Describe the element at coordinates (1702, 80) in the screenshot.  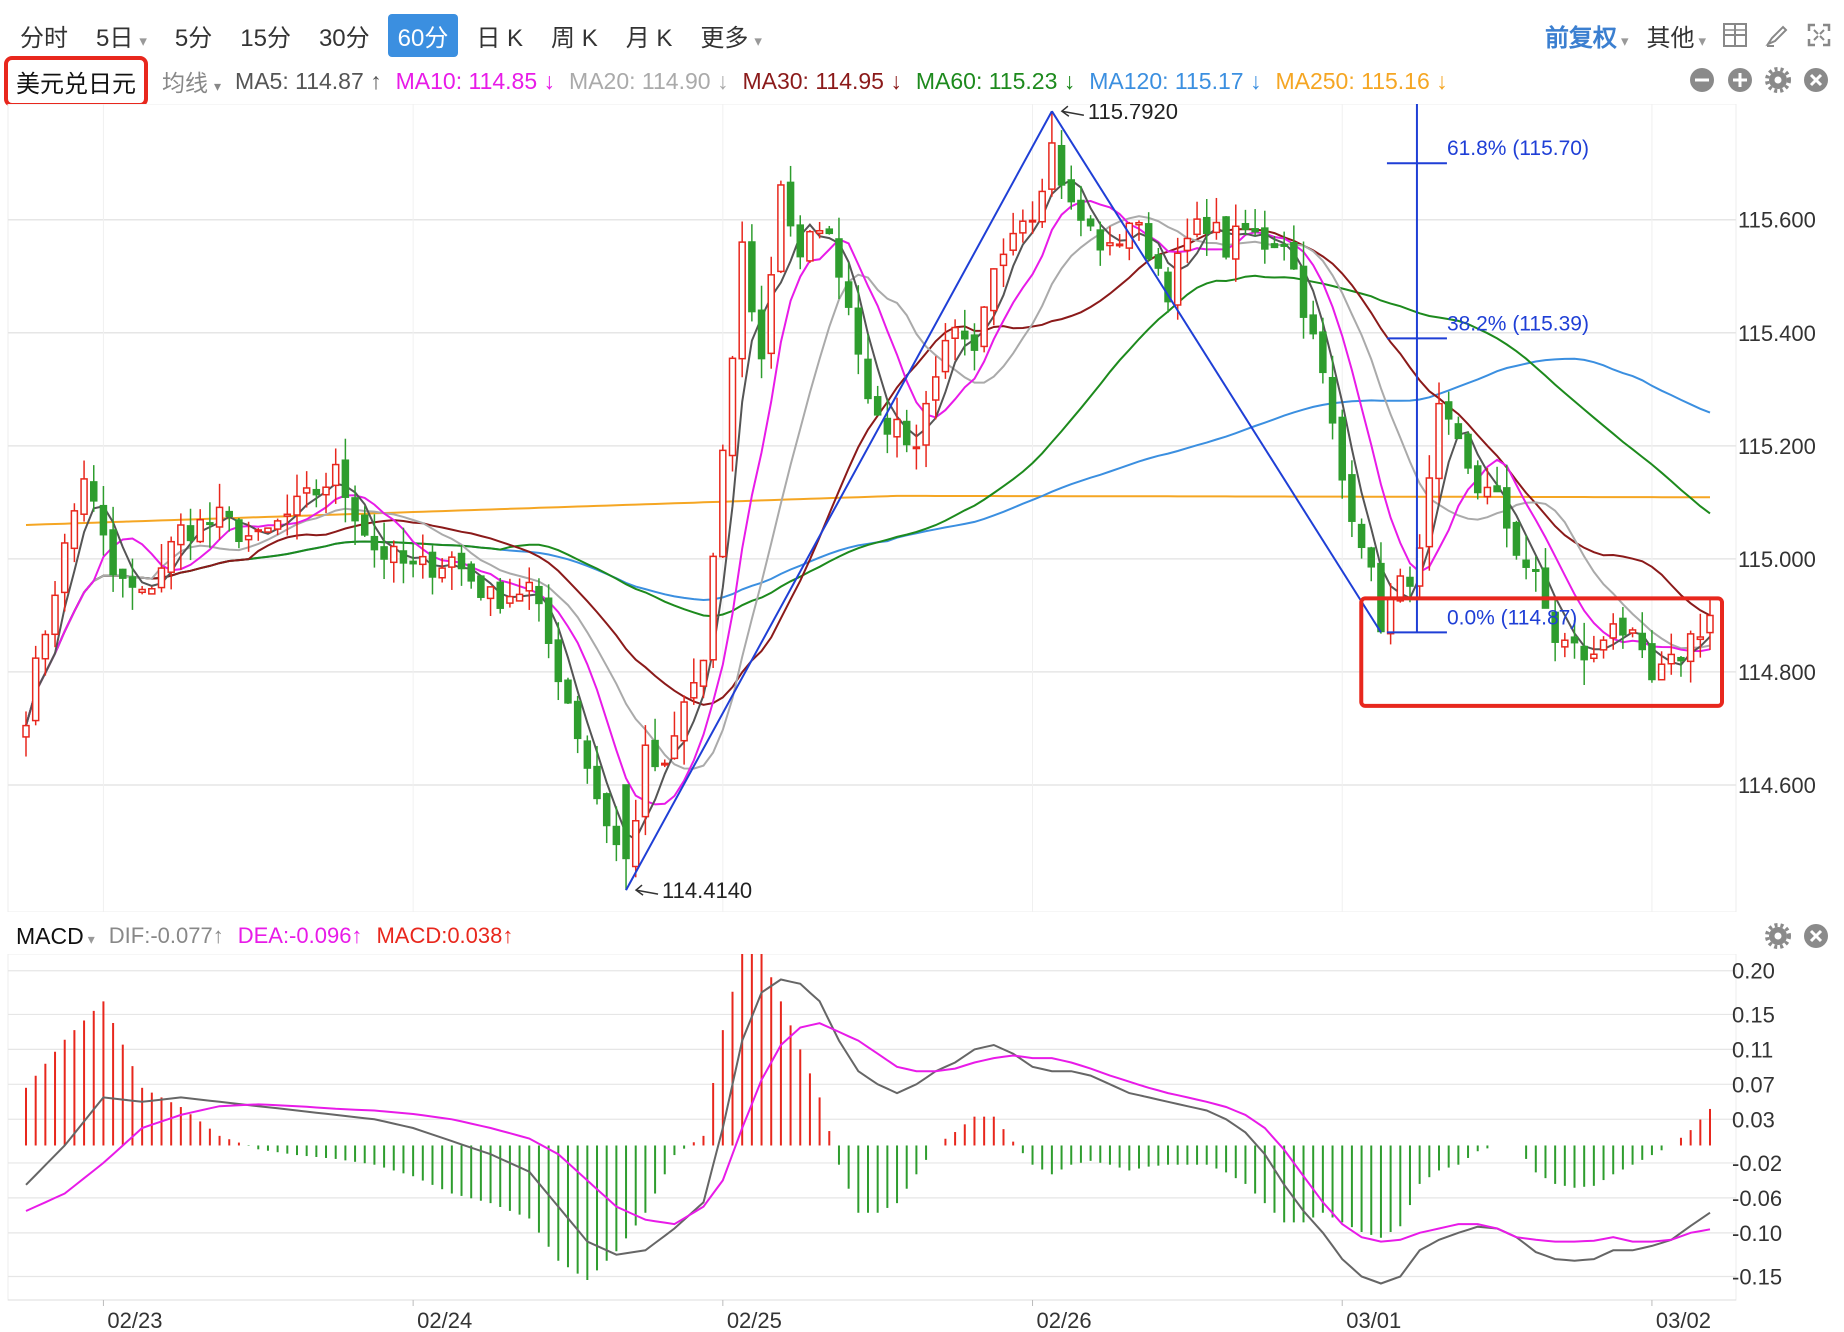
I see `minus-circle-icon` at that location.